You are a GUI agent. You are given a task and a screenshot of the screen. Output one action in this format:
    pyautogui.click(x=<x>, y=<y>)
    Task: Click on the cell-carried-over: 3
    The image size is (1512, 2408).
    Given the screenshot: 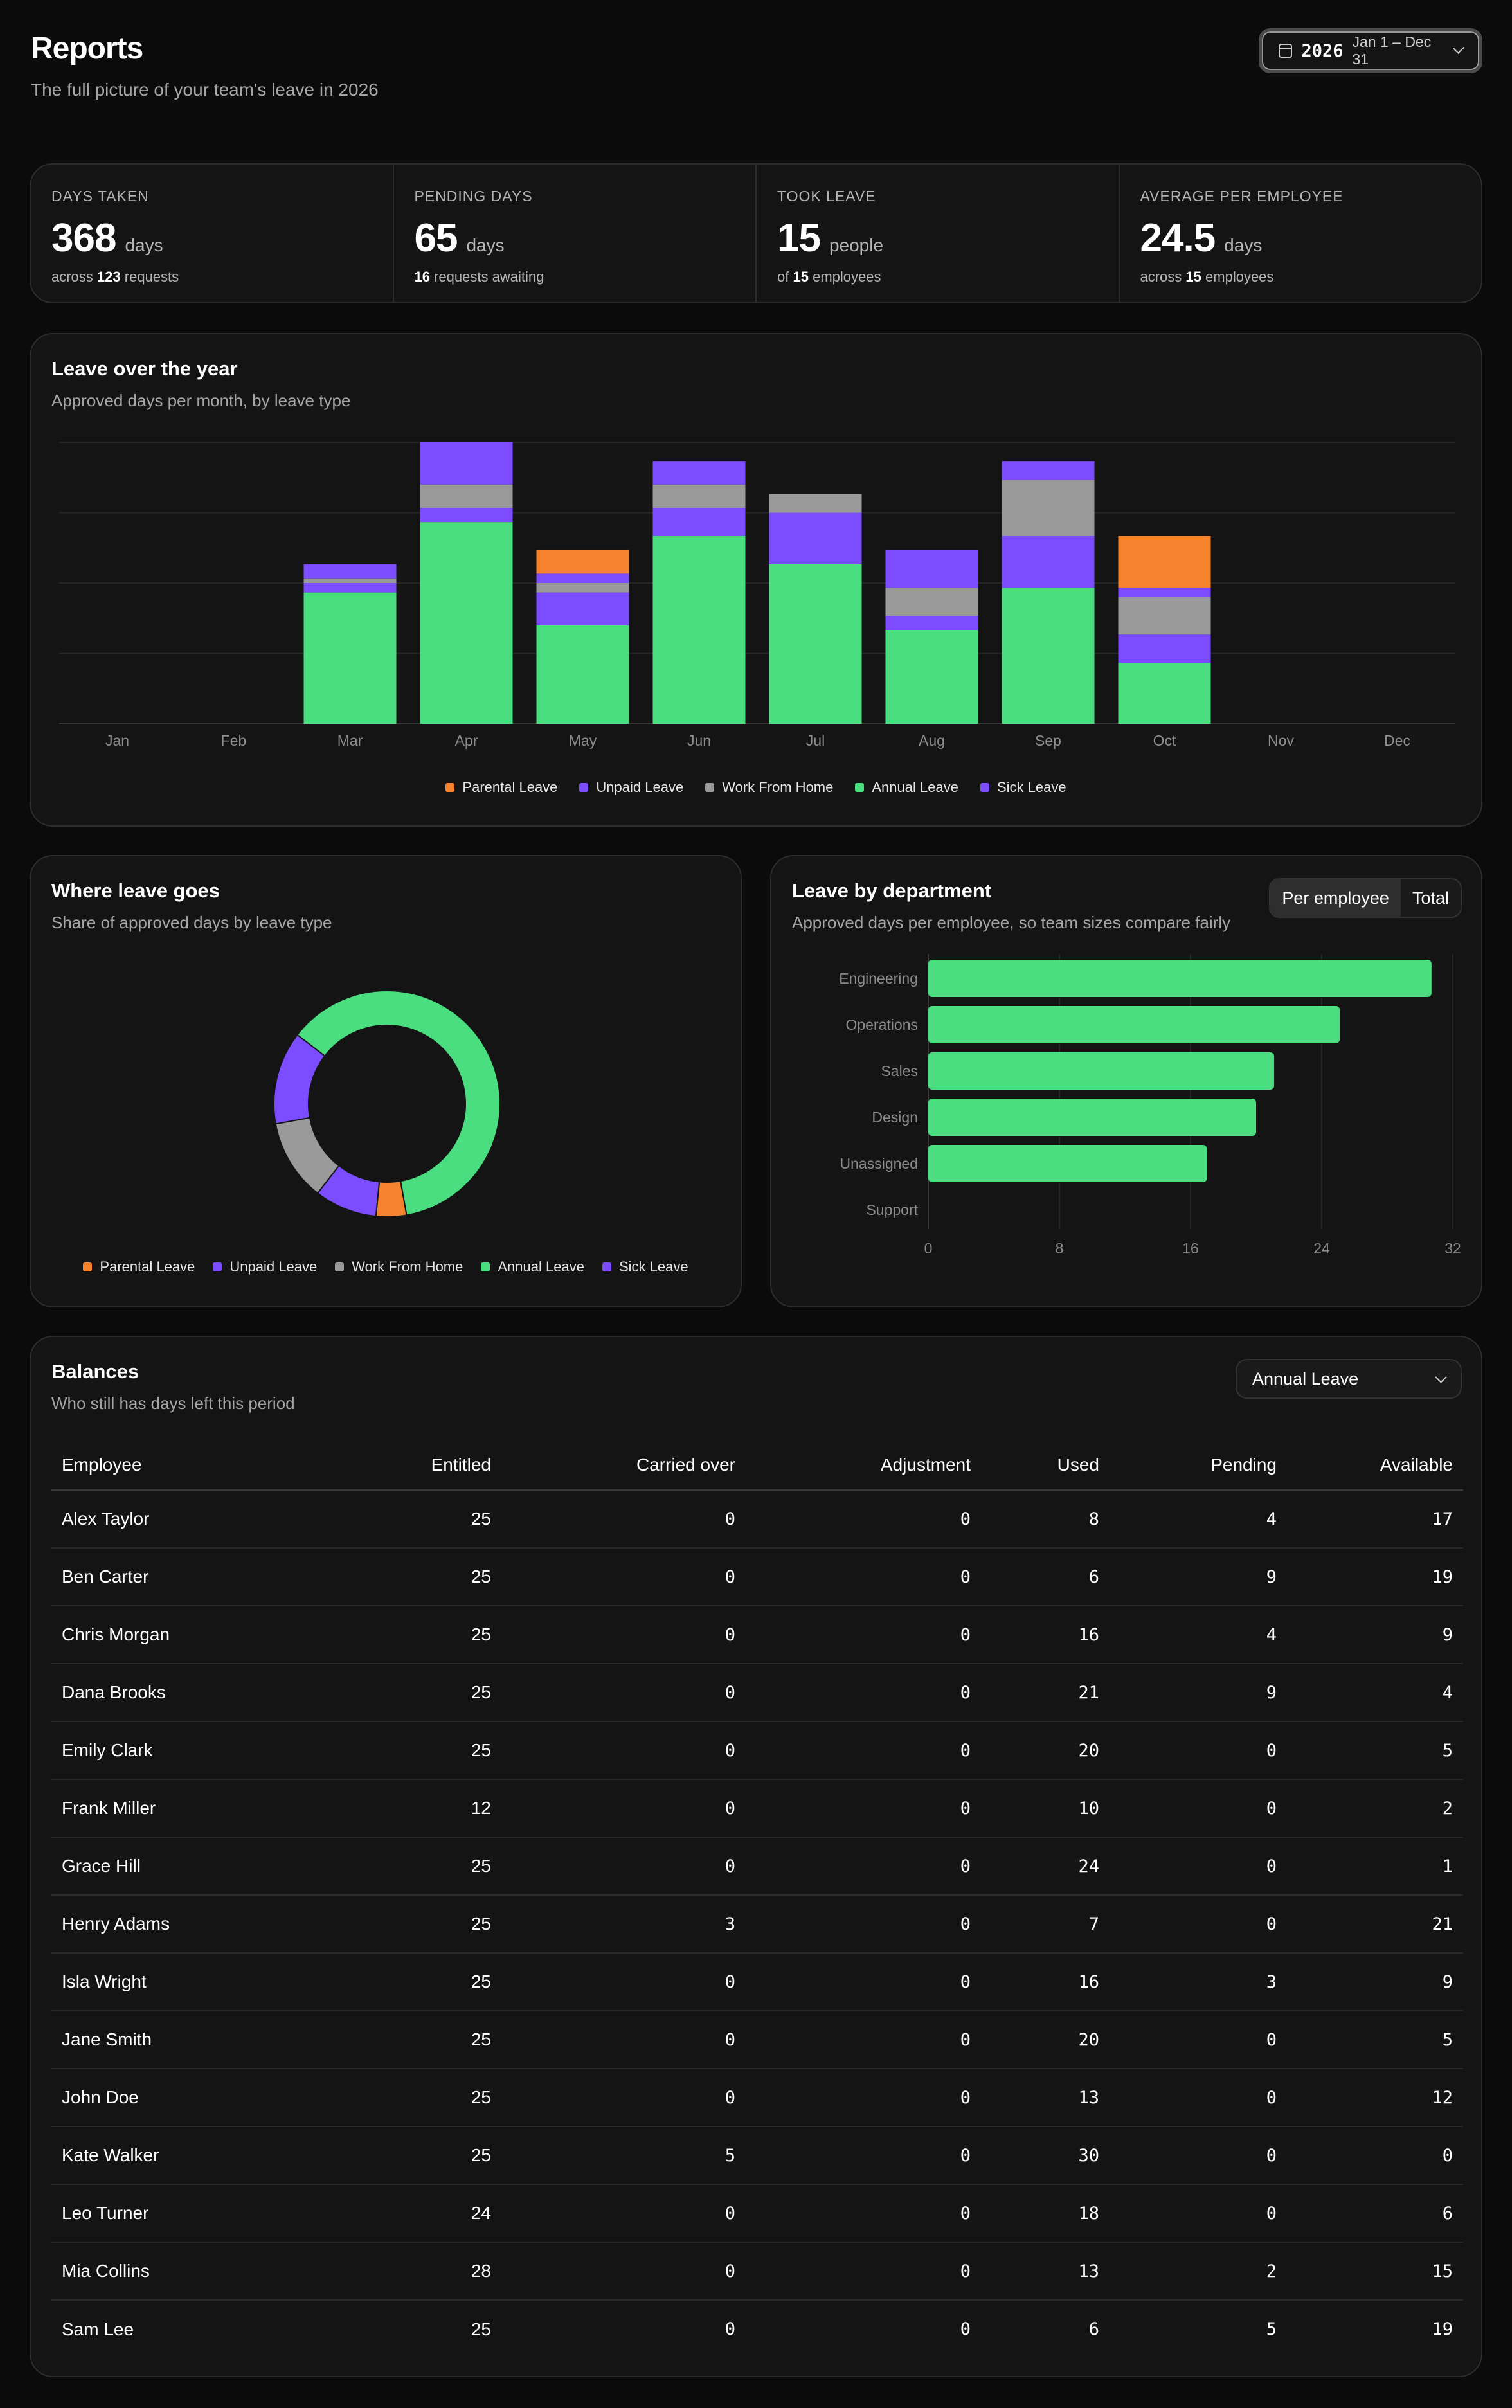 What is the action you would take?
    pyautogui.click(x=624, y=1924)
    